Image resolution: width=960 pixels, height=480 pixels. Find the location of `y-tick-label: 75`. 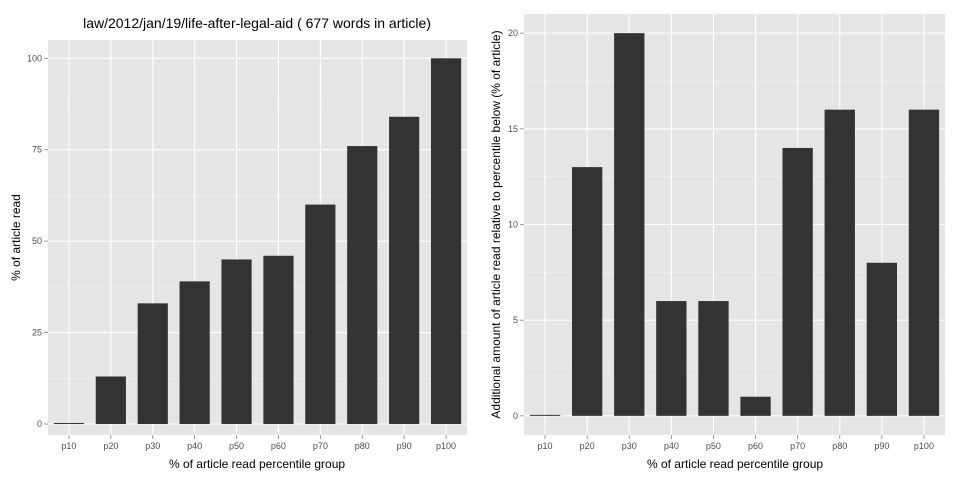

y-tick-label: 75 is located at coordinates (37, 150).